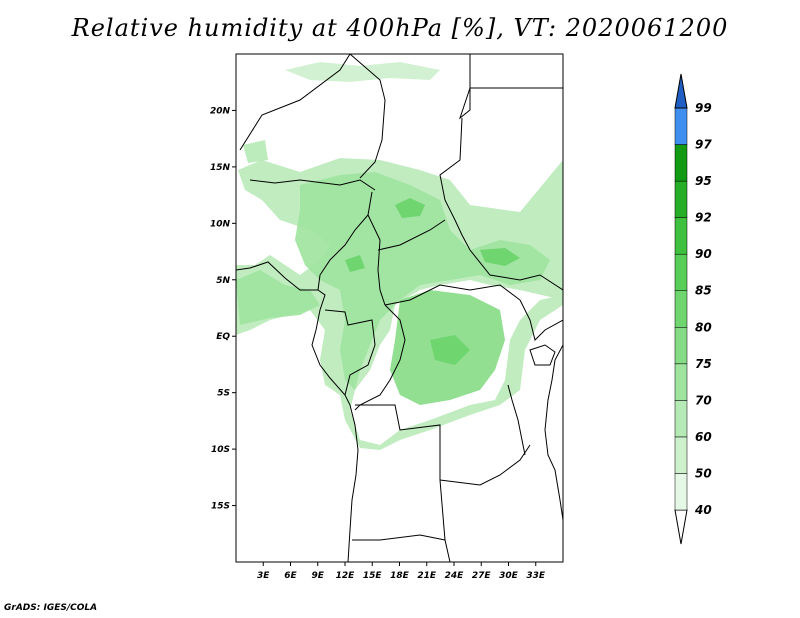 Image resolution: width=800 pixels, height=618 pixels. What do you see at coordinates (452, 295) in the screenshot?
I see `border-car-drc` at bounding box center [452, 295].